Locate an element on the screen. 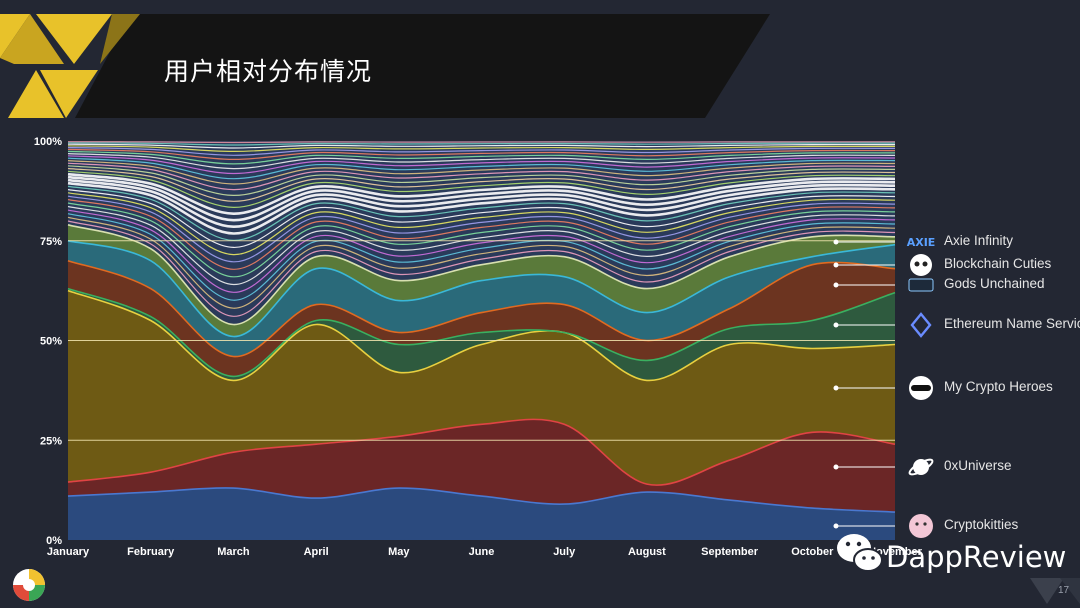  shield-icon is located at coordinates (921, 285).